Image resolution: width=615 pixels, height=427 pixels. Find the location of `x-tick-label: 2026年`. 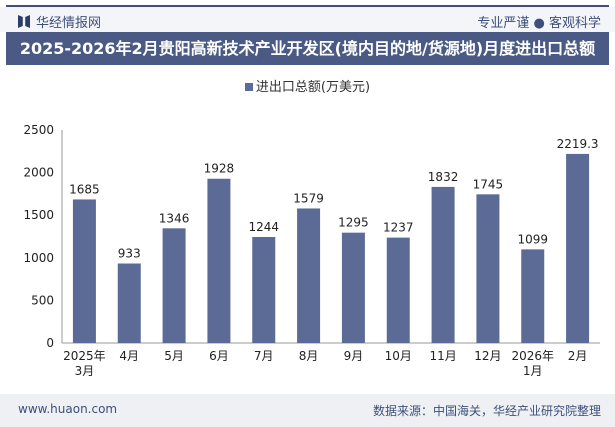

x-tick-label: 2026年 is located at coordinates (532, 356).